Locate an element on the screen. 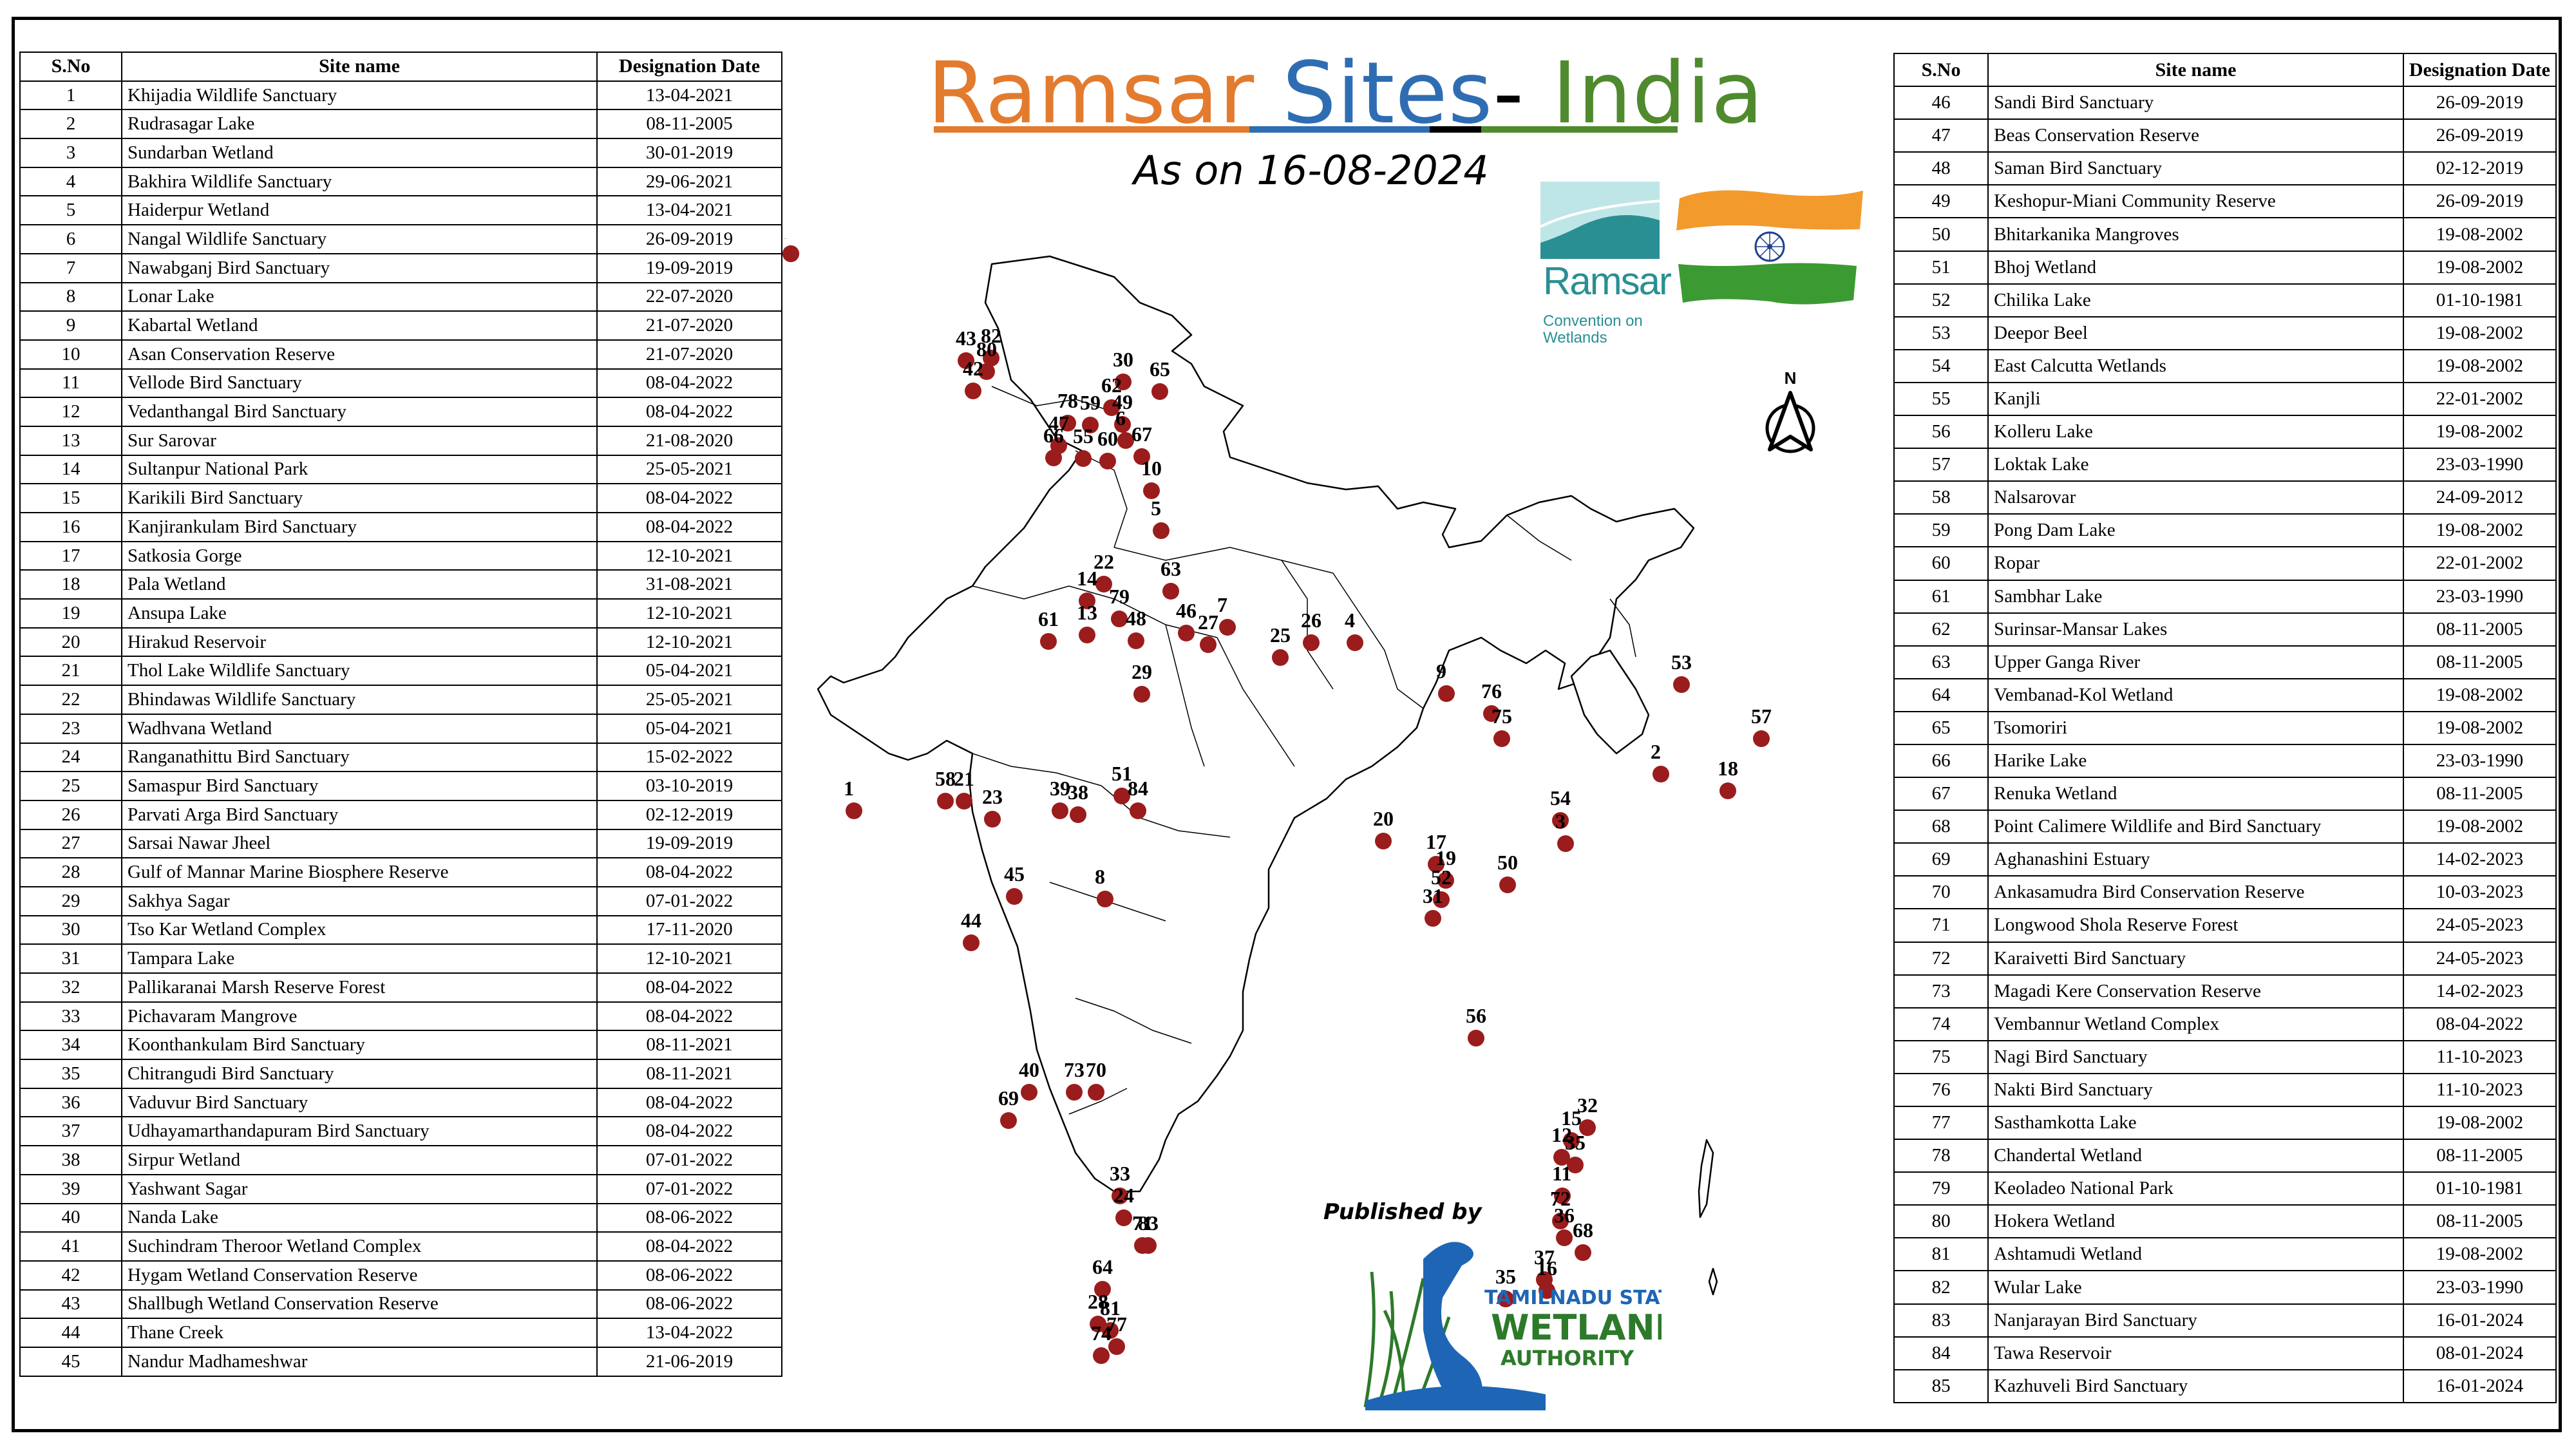 The height and width of the screenshot is (1449, 2576). row-site-name: Vembanad-Kol Wetland is located at coordinates (2196, 694).